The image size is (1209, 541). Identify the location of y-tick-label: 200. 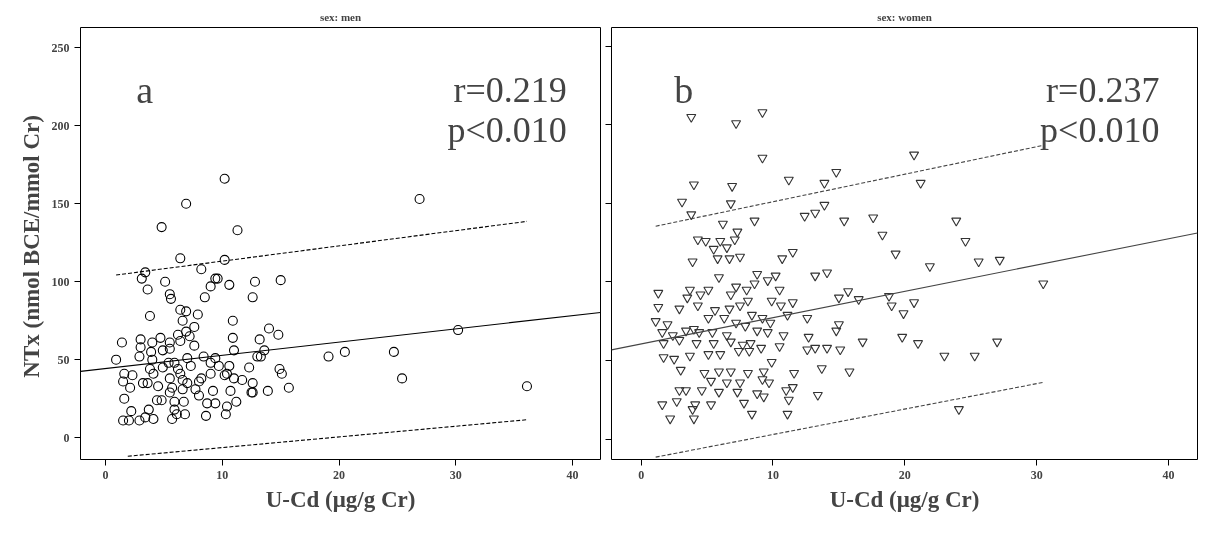
(60, 125).